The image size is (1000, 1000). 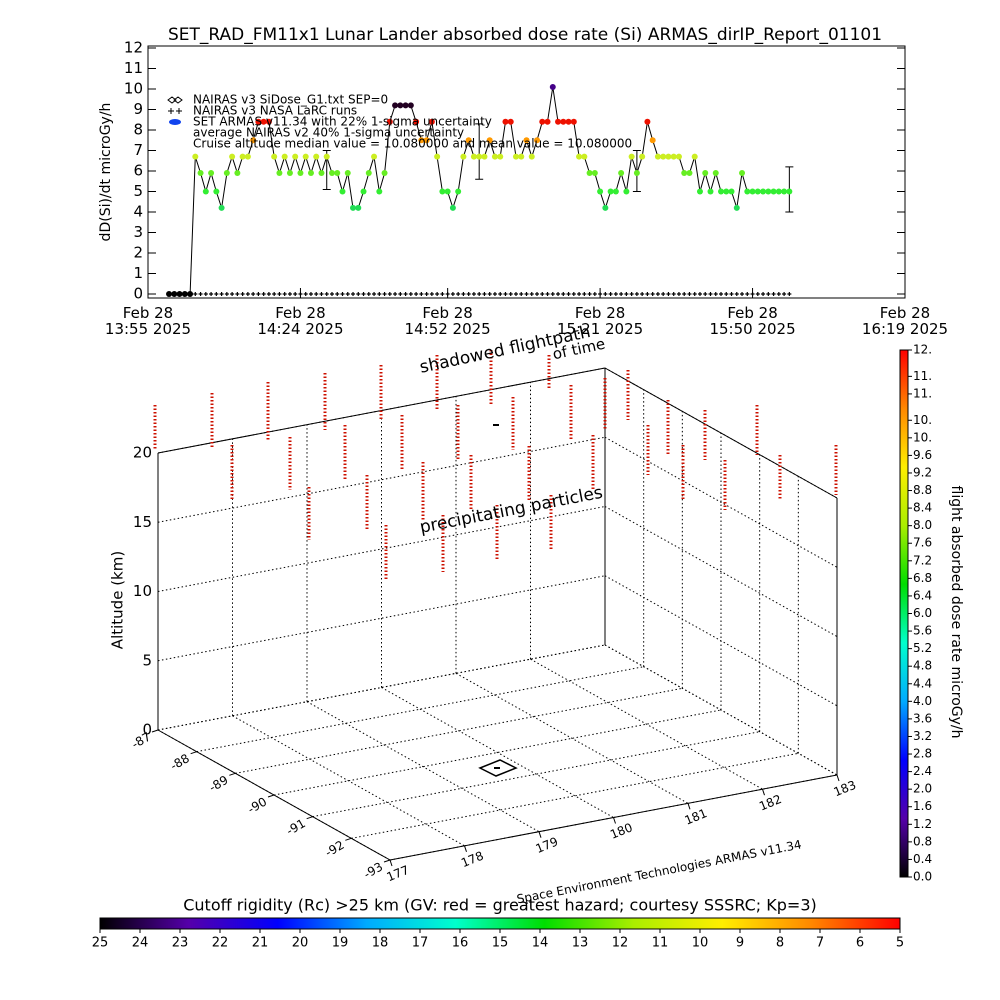 I want to click on colorbar-tick-label: 18, so click(x=380, y=943).